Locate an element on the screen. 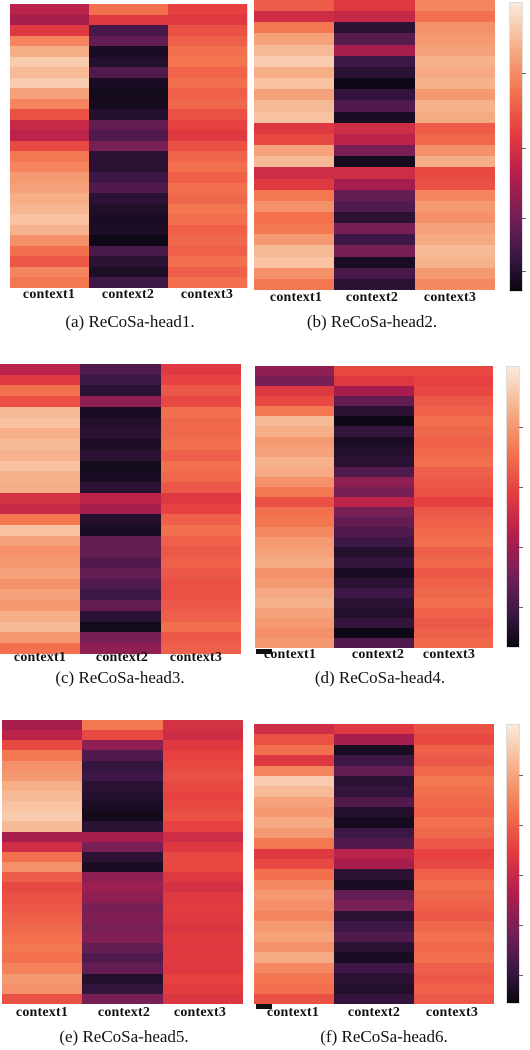  heatmap-head2 is located at coordinates (374, 145).